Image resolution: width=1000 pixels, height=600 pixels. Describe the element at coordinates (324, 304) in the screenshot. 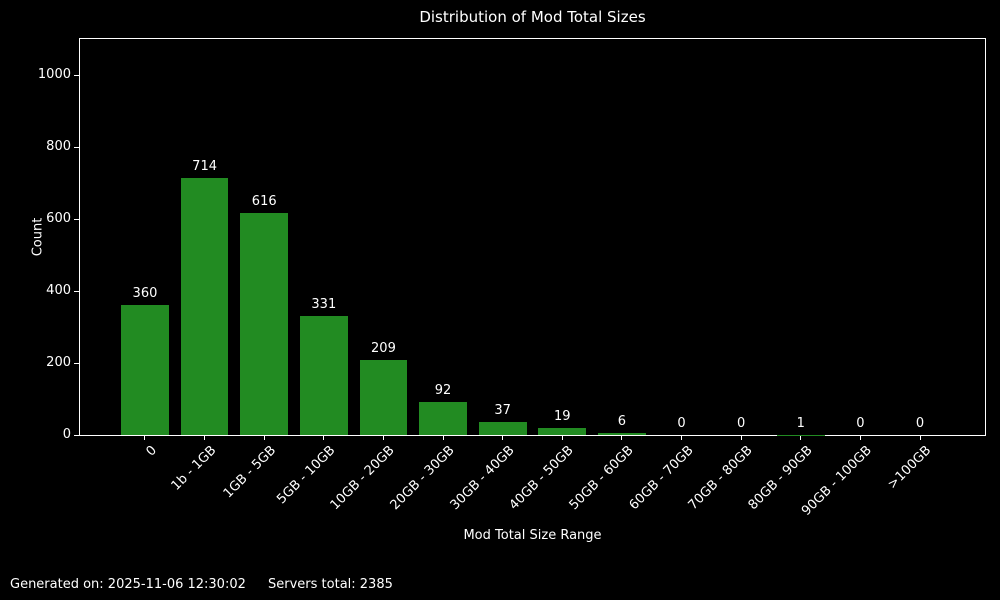

I see `bar-value-label: 331` at that location.